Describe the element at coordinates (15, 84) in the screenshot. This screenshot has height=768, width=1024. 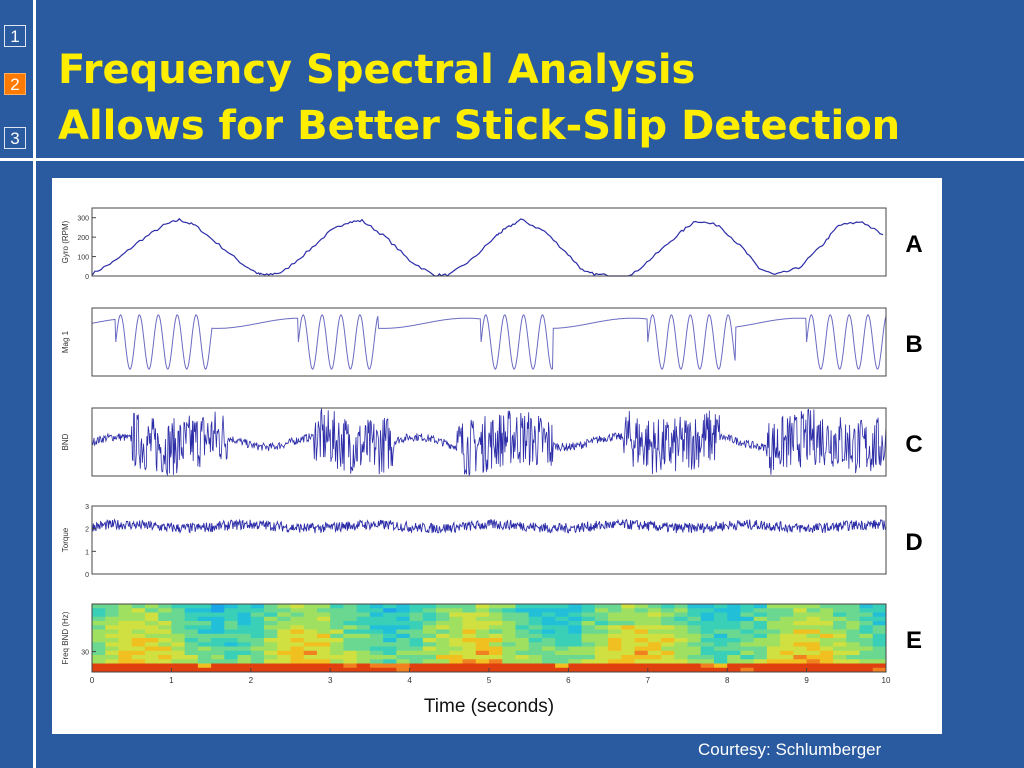
I see `slide-nav-2: 2` at that location.